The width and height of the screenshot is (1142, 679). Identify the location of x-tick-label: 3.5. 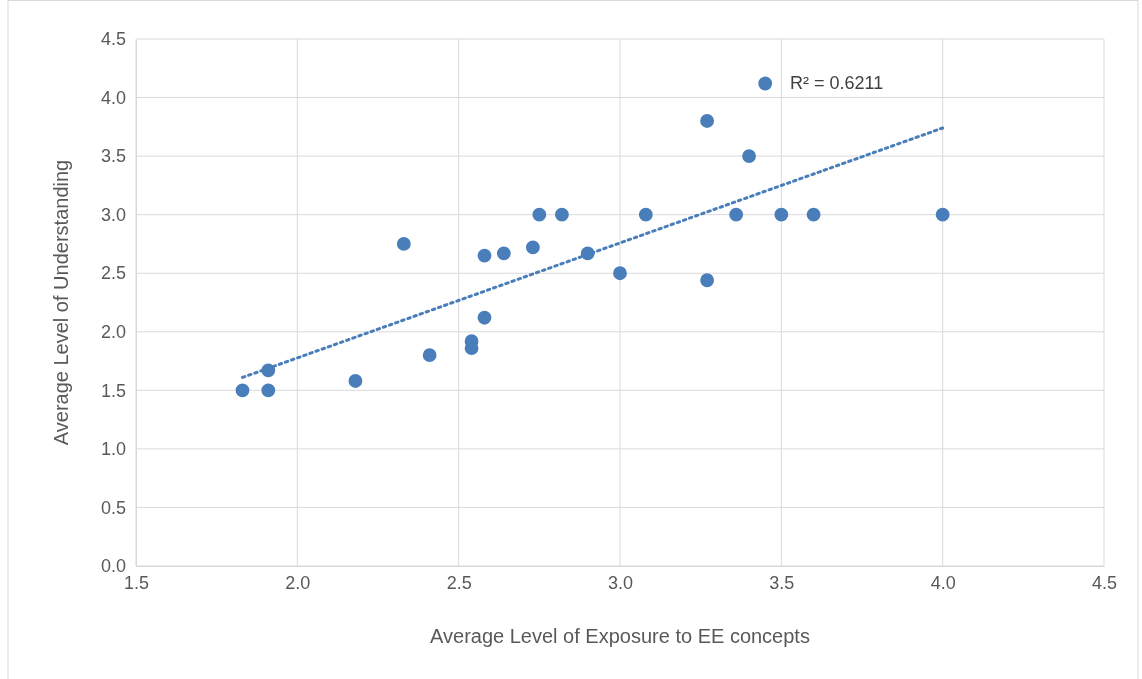
(782, 582).